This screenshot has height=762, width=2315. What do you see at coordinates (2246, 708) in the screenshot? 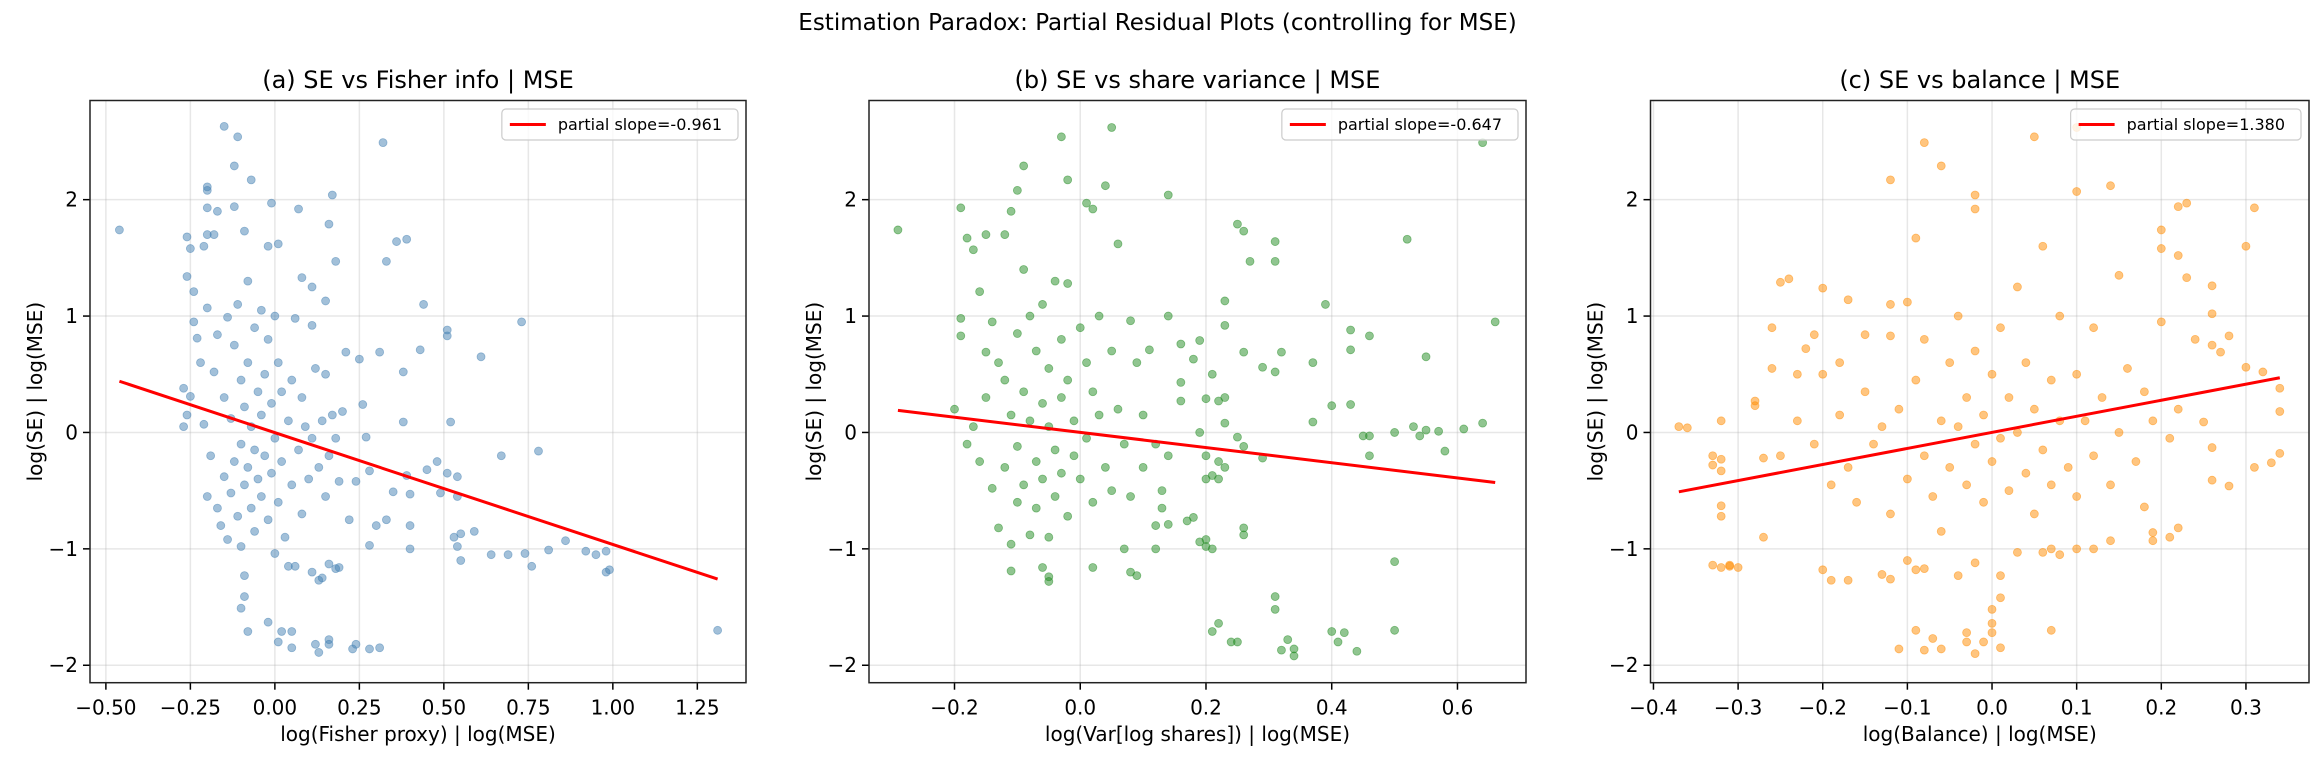
I see `x-tick-label: 0.3` at bounding box center [2246, 708].